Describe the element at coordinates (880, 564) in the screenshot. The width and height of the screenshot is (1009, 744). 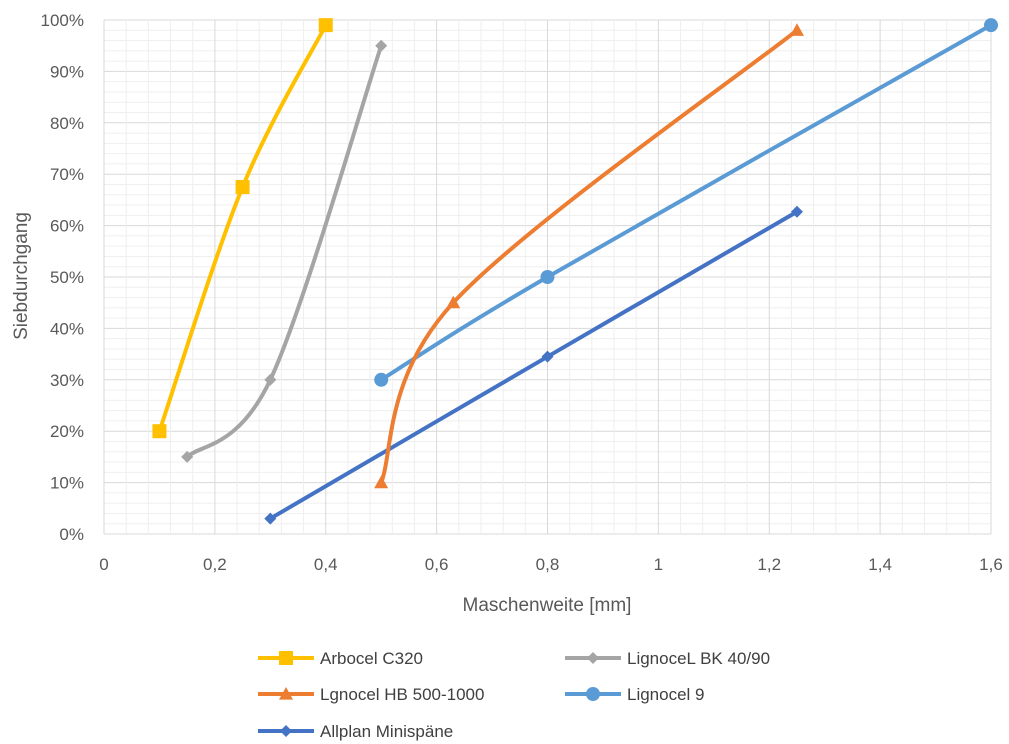
I see `x-tick-label: 1,4` at that location.